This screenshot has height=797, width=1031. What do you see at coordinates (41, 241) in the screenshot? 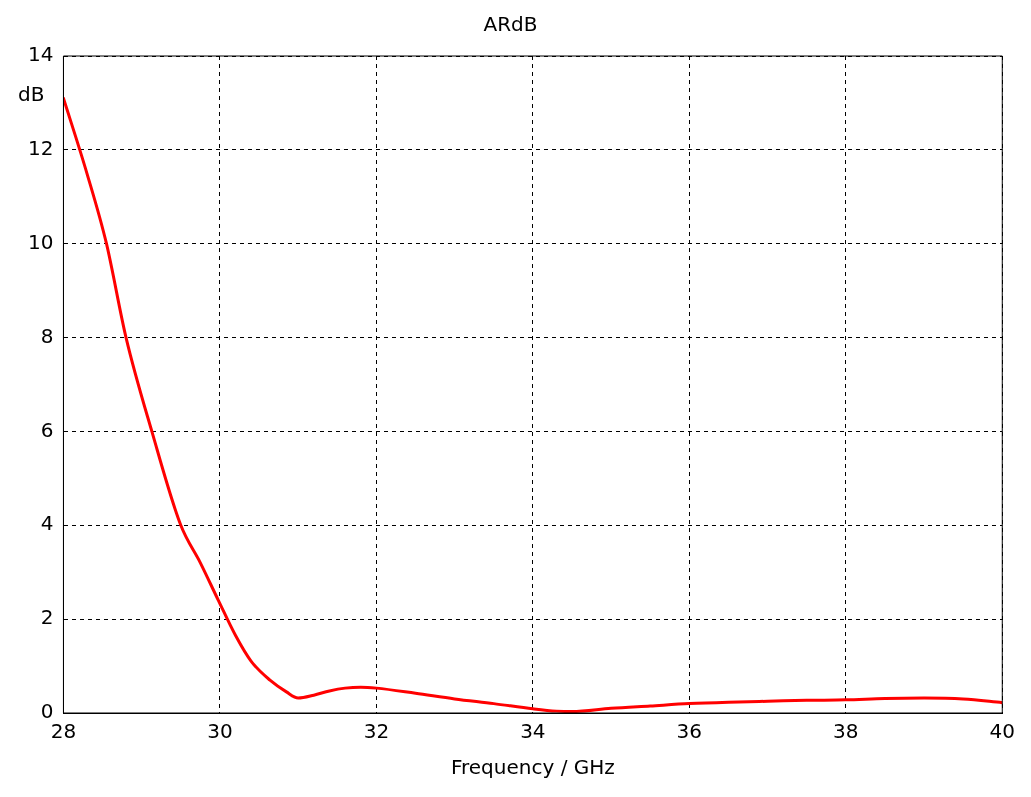
I see `y-tick-label: 10` at bounding box center [41, 241].